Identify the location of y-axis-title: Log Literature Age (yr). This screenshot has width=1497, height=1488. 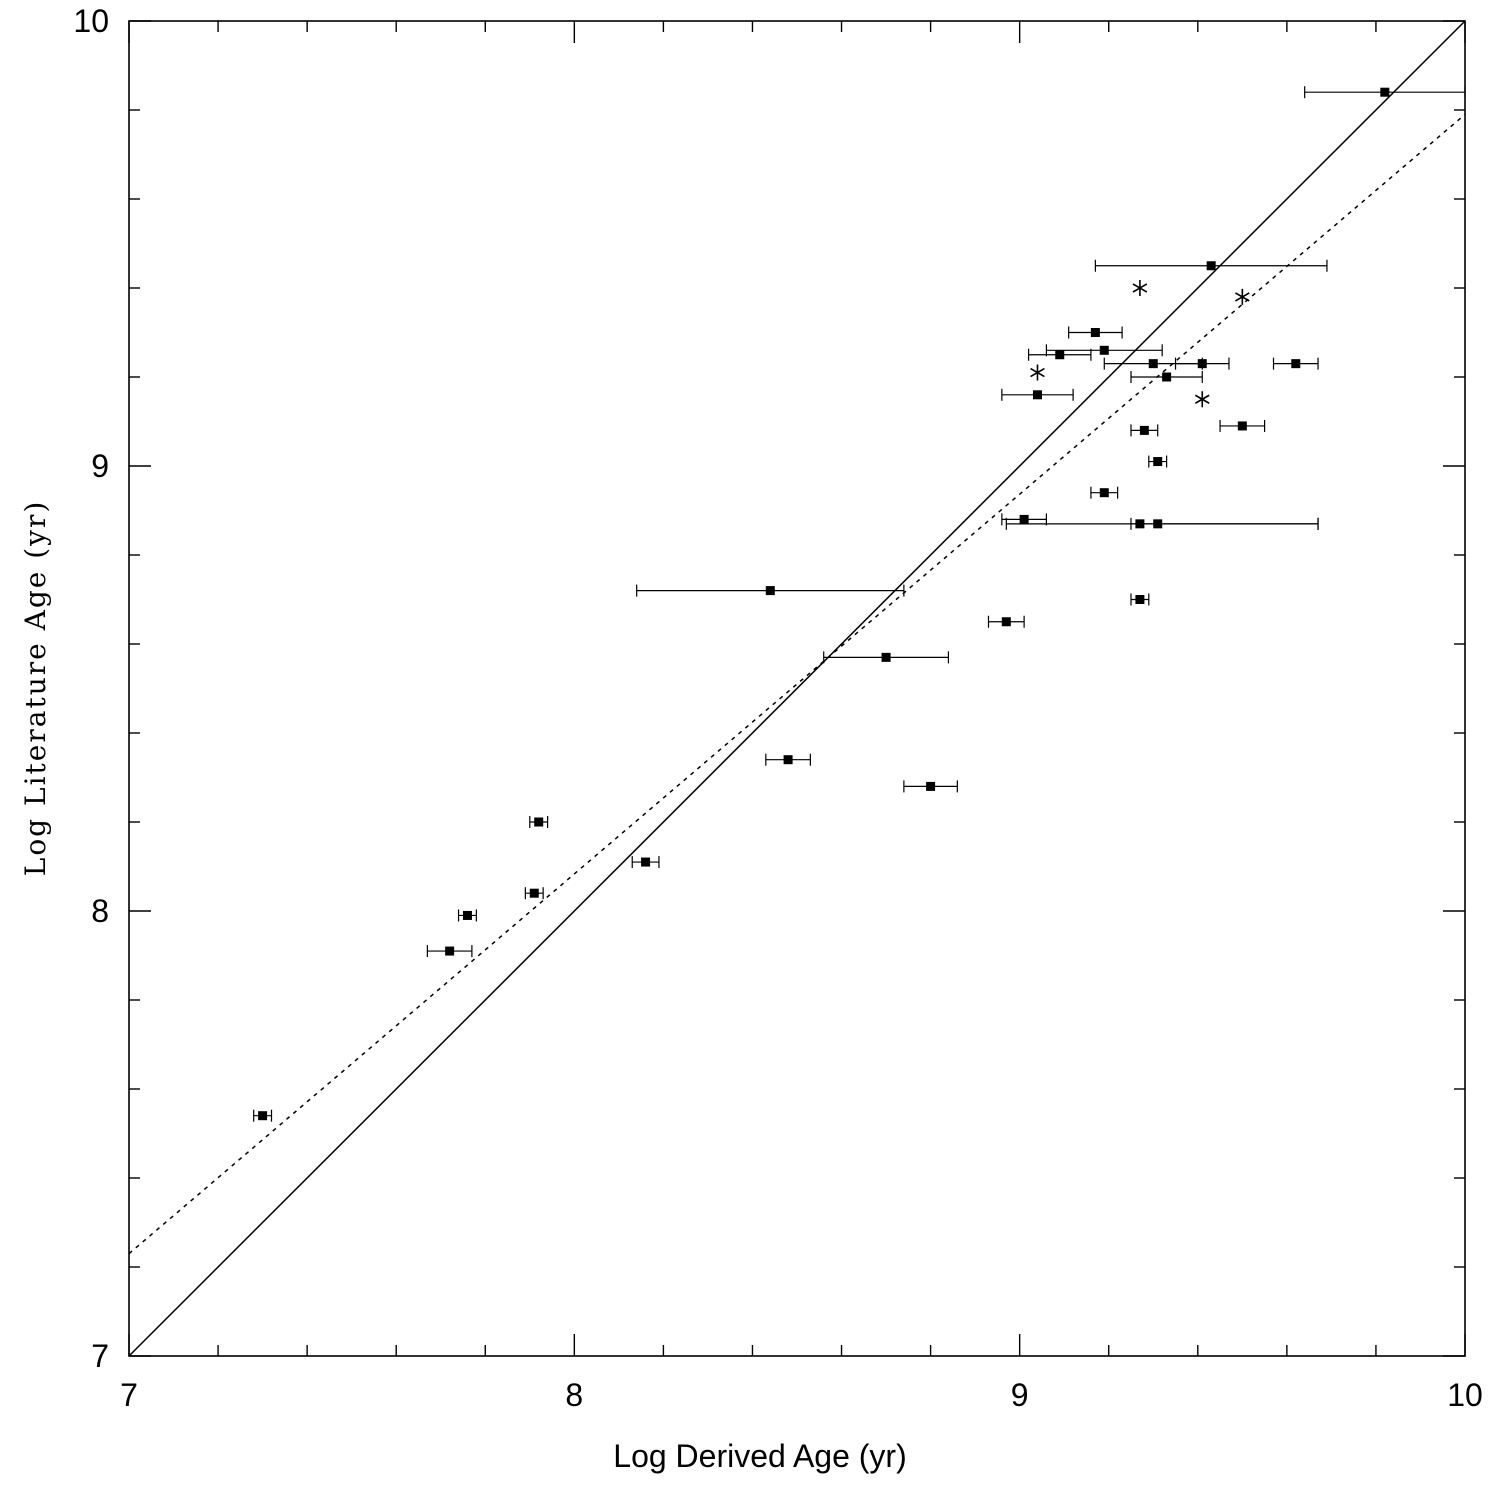
(35, 688).